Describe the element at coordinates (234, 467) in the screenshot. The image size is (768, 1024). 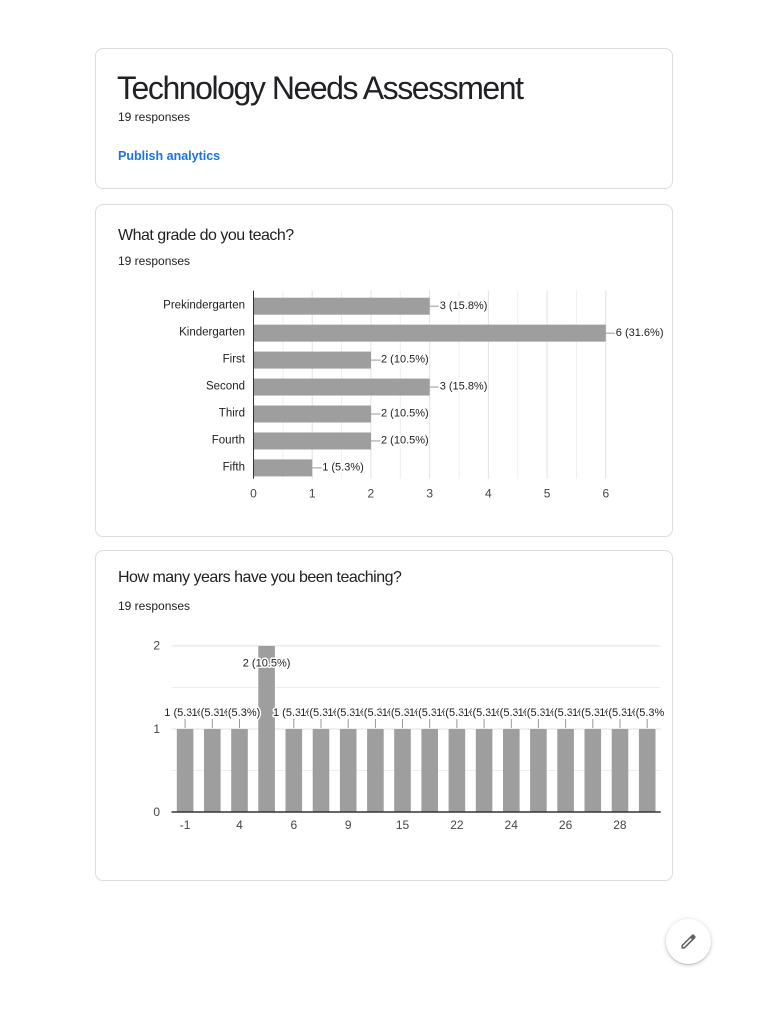
I see `svg-text: Fifth` at that location.